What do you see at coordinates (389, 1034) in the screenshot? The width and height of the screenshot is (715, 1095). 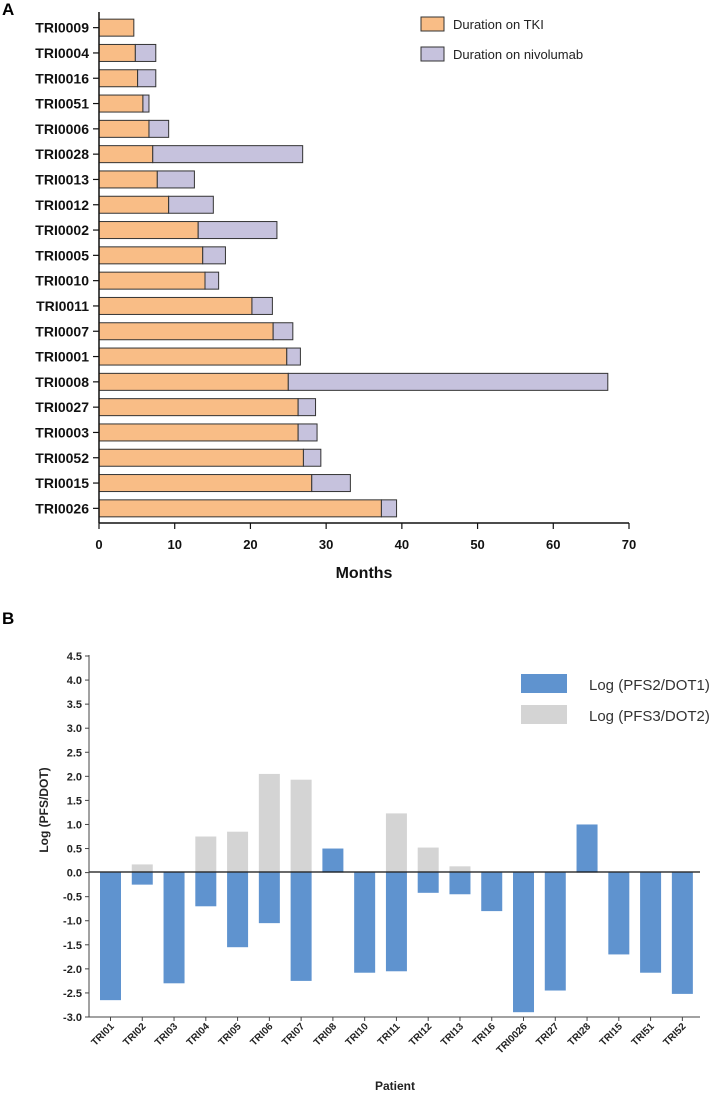 I see `x-tick-label: TRI11` at bounding box center [389, 1034].